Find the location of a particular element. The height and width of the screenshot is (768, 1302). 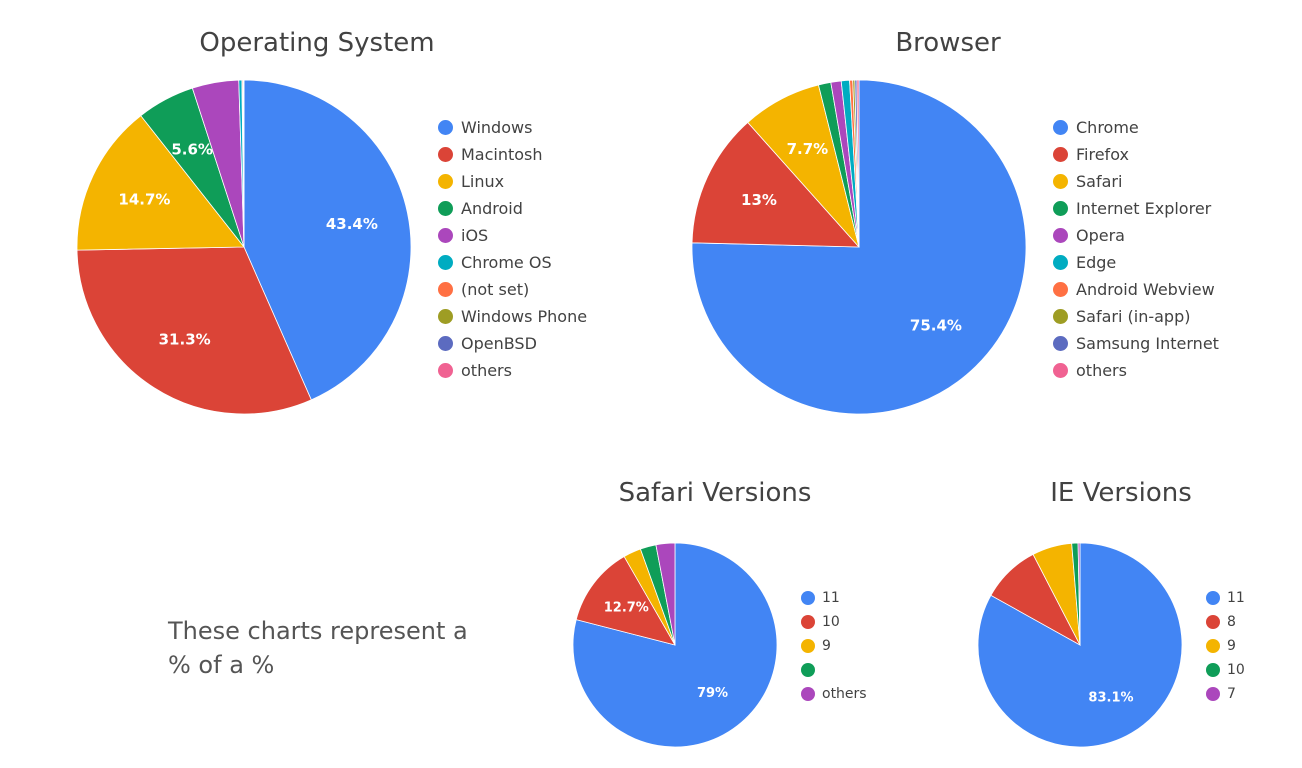

legend-item: Android Webview is located at coordinates (1136, 289).